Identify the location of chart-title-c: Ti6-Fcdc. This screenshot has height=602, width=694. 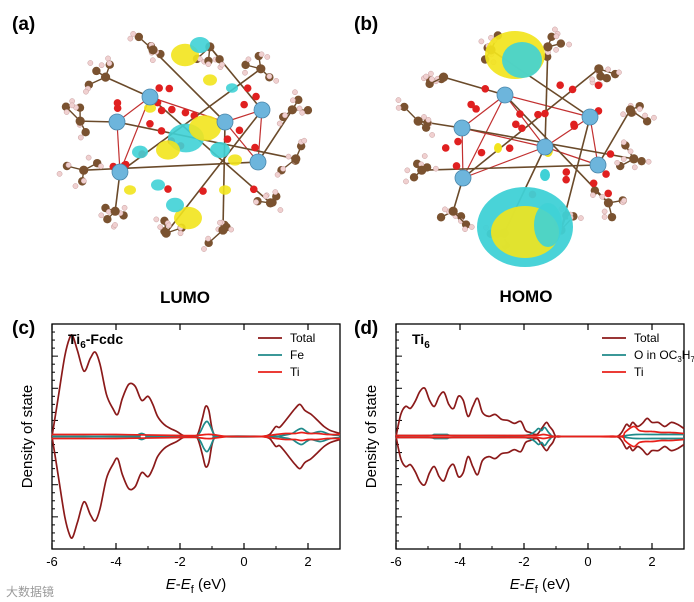
(95, 341).